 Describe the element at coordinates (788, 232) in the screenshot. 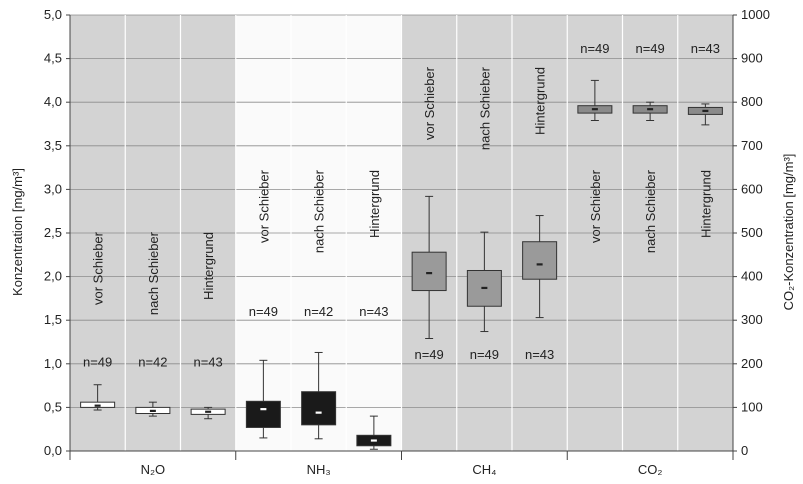

I see `y-axis-right-label: CO₂-Konzentration [mg/m³]` at that location.